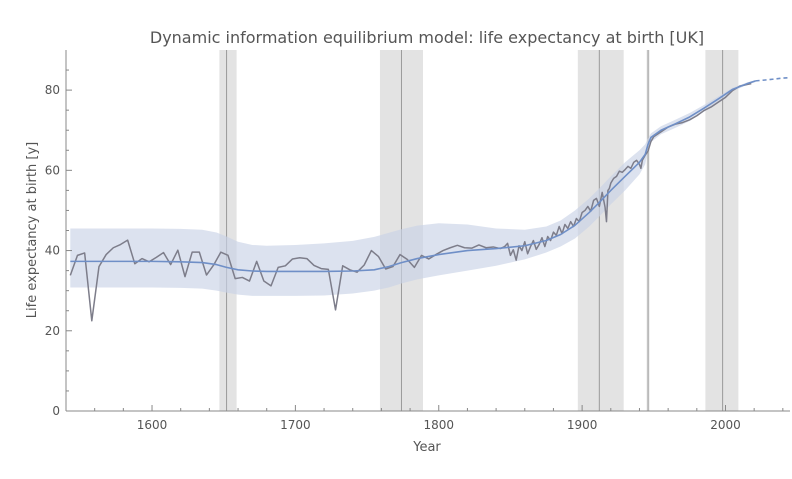 Image resolution: width=792 pixels, height=479 pixels. What do you see at coordinates (32, 230) in the screenshot?
I see `y-axis-label: Life expectancy at birth [y]` at bounding box center [32, 230].